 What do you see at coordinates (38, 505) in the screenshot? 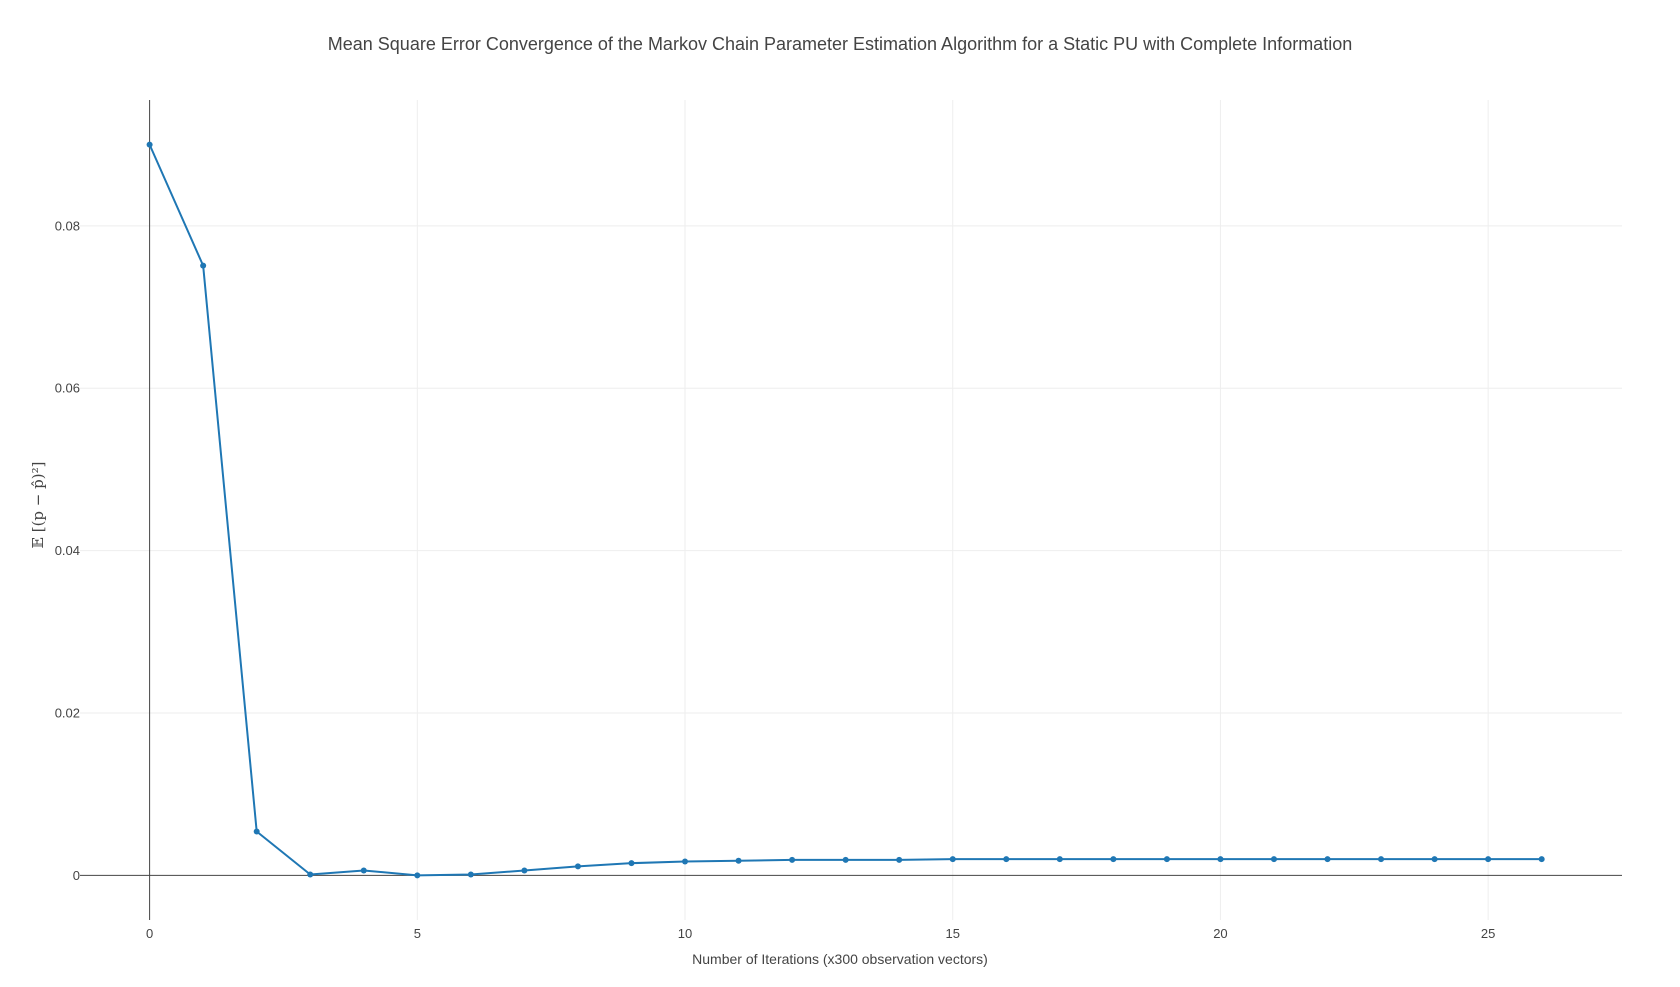
I see `y-axis-title: 𝔼 [(p − p̂)²]` at bounding box center [38, 505].